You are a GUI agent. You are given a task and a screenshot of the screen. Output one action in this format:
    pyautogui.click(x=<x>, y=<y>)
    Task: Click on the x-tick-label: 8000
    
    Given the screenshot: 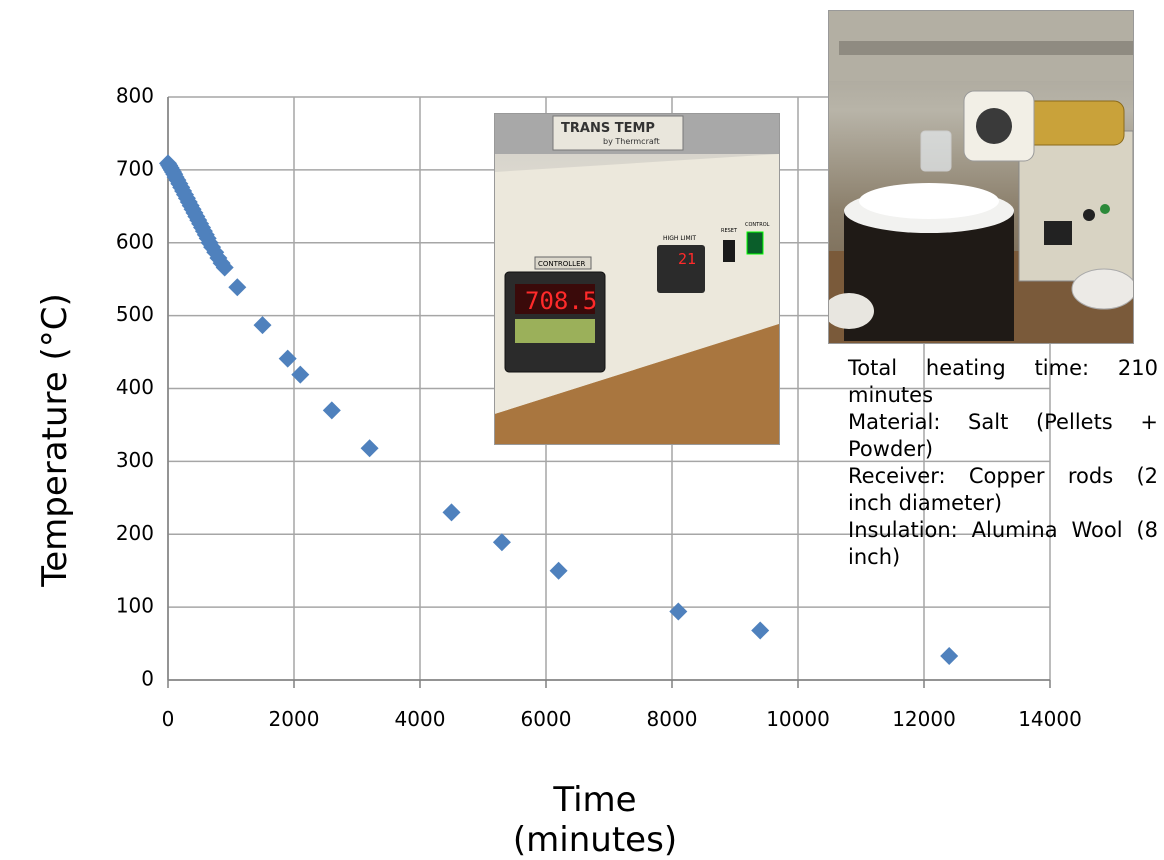 What is the action you would take?
    pyautogui.click(x=672, y=719)
    